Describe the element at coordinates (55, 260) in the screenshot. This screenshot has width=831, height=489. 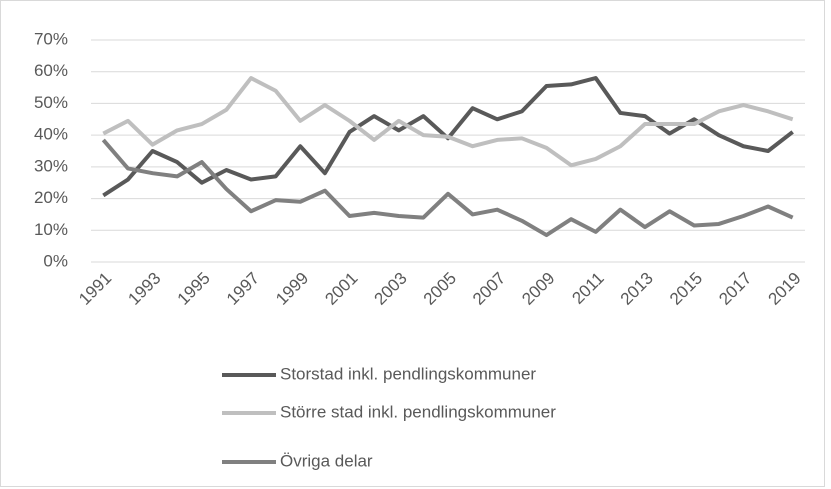
I see `y-tick-label: 0%` at that location.